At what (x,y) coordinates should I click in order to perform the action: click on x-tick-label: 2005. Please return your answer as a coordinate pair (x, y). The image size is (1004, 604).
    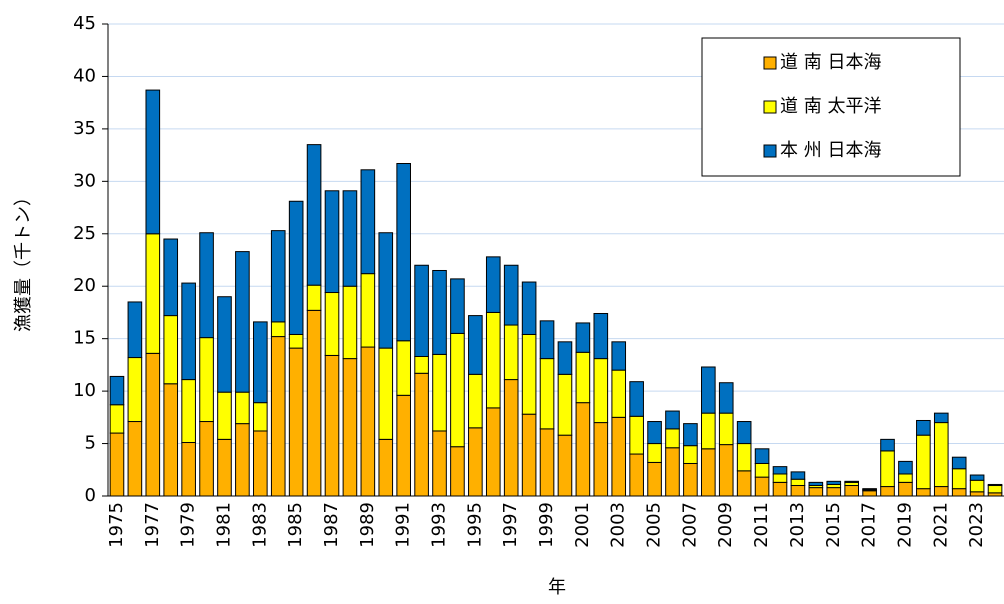
    Looking at the image, I should click on (654, 525).